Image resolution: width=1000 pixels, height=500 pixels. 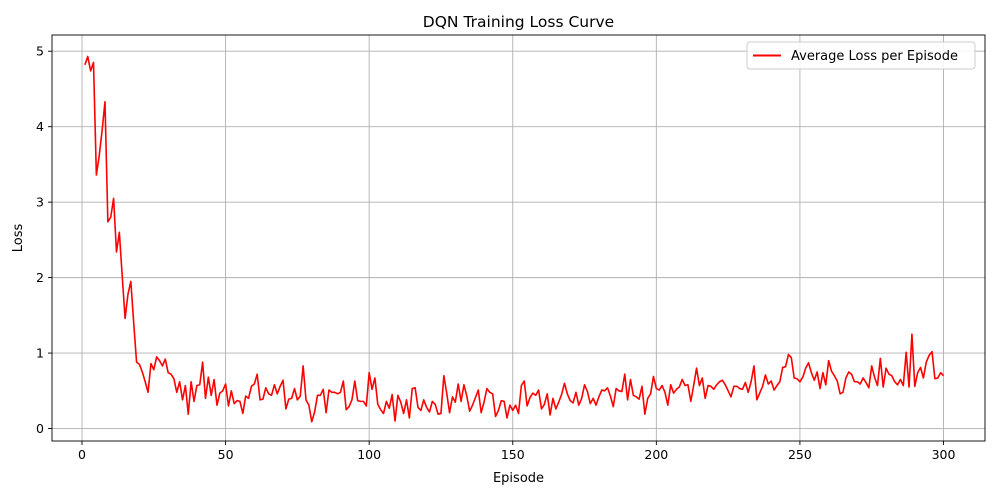 What do you see at coordinates (82, 454) in the screenshot?
I see `x-tick-label: 0` at bounding box center [82, 454].